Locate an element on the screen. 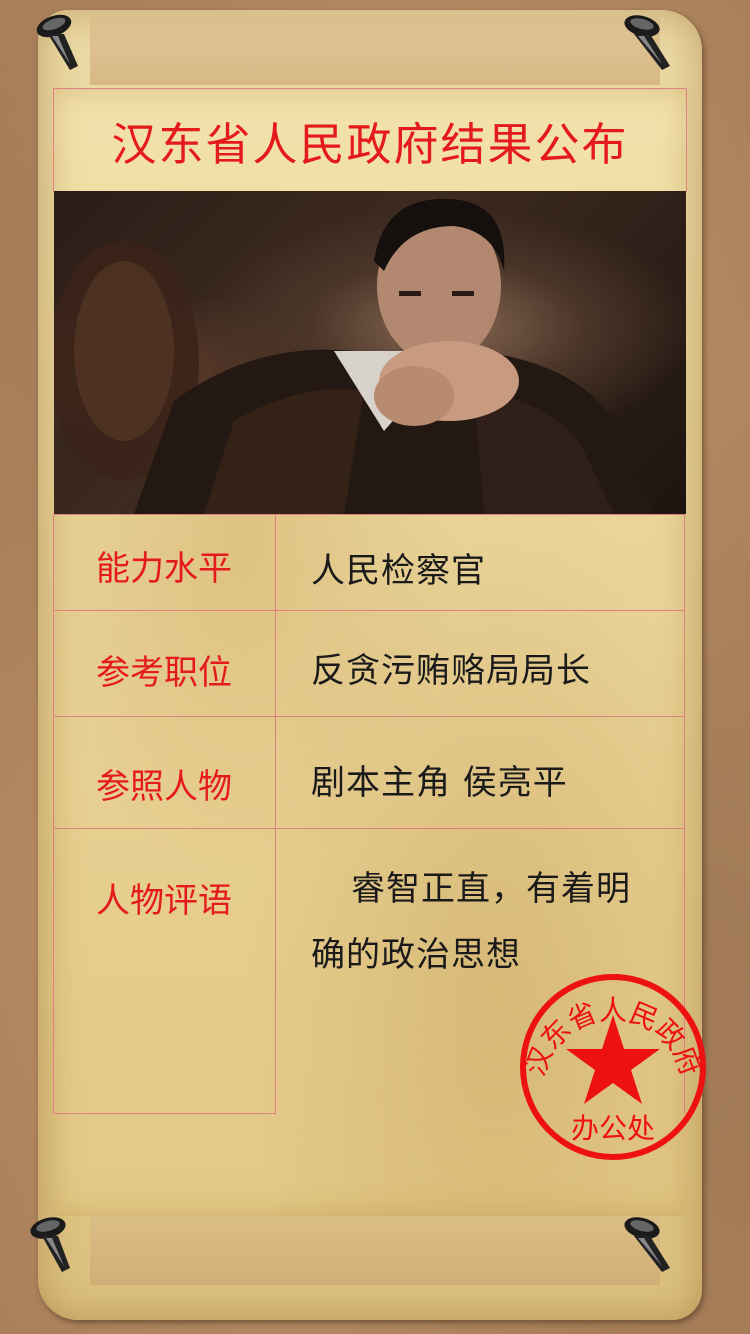 This screenshot has width=750, height=1334. row-label: 人物评语 is located at coordinates (164, 901).